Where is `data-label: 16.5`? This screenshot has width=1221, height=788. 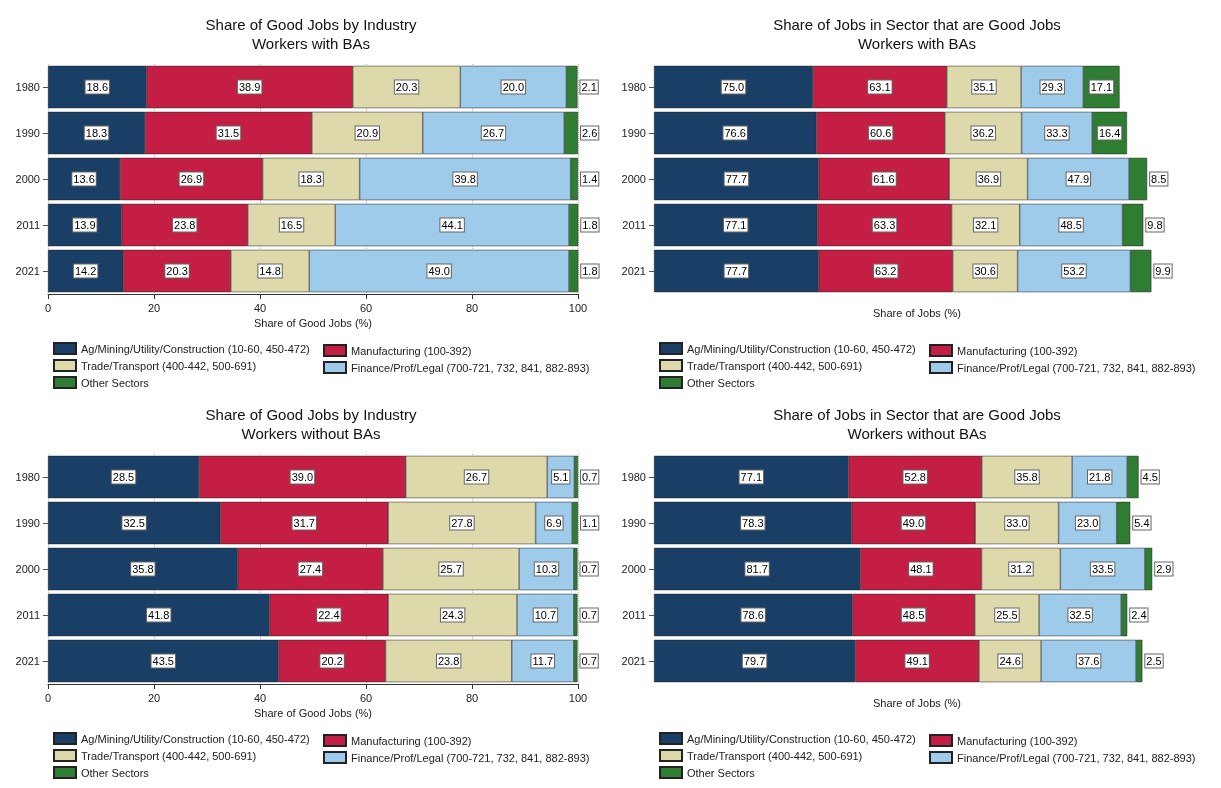
data-label: 16.5 is located at coordinates (291, 225).